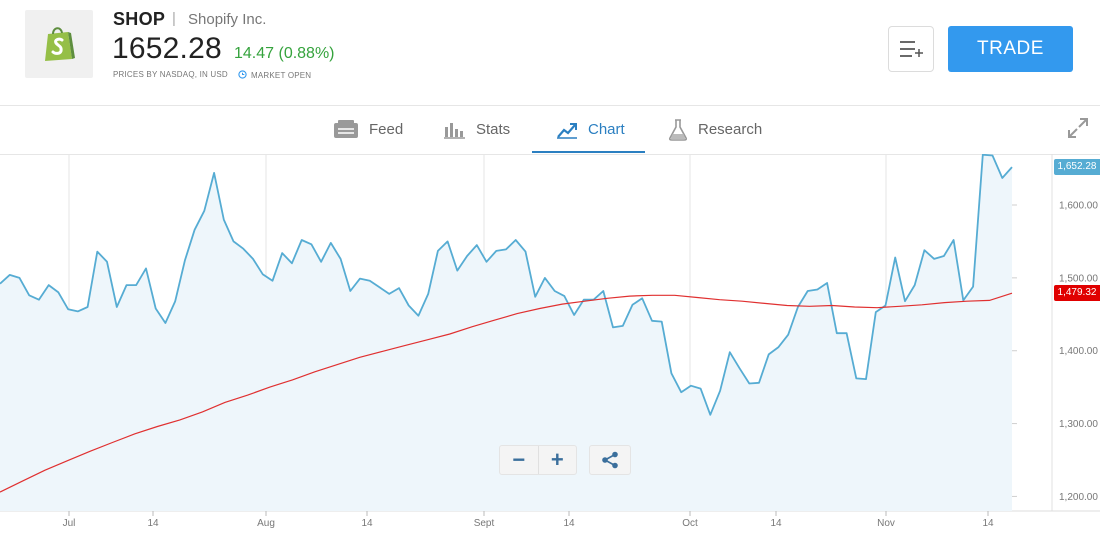 The image size is (1100, 535). I want to click on tab-stats: Stats, so click(477, 129).